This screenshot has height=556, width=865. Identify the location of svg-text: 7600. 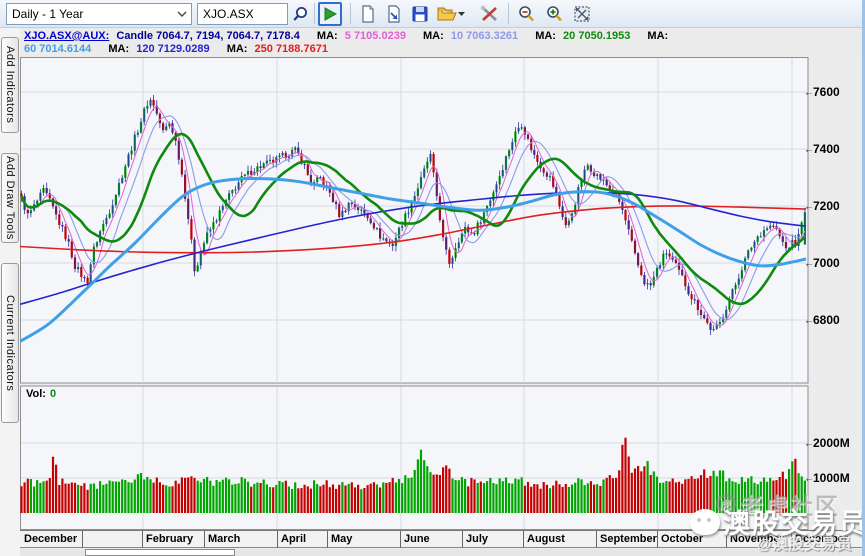
(826, 92).